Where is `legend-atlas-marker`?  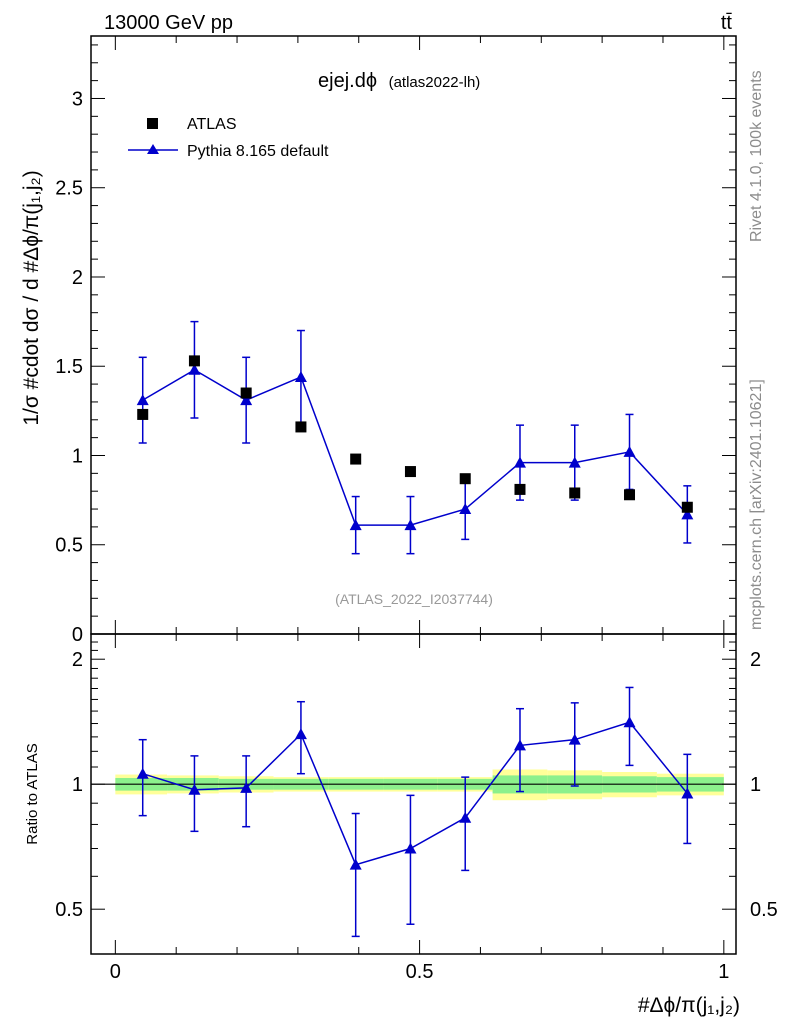 legend-atlas-marker is located at coordinates (152, 123).